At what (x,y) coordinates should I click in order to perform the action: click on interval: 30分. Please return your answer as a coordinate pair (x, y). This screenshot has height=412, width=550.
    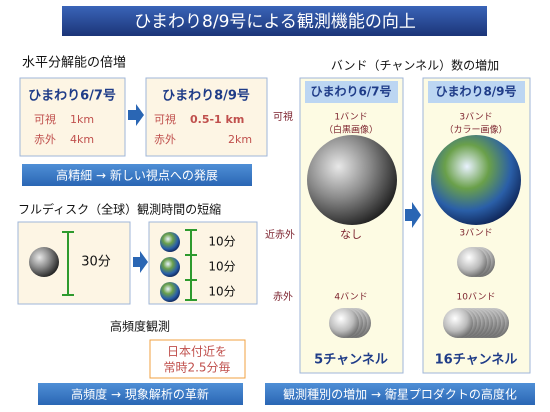
    Looking at the image, I should click on (96, 262).